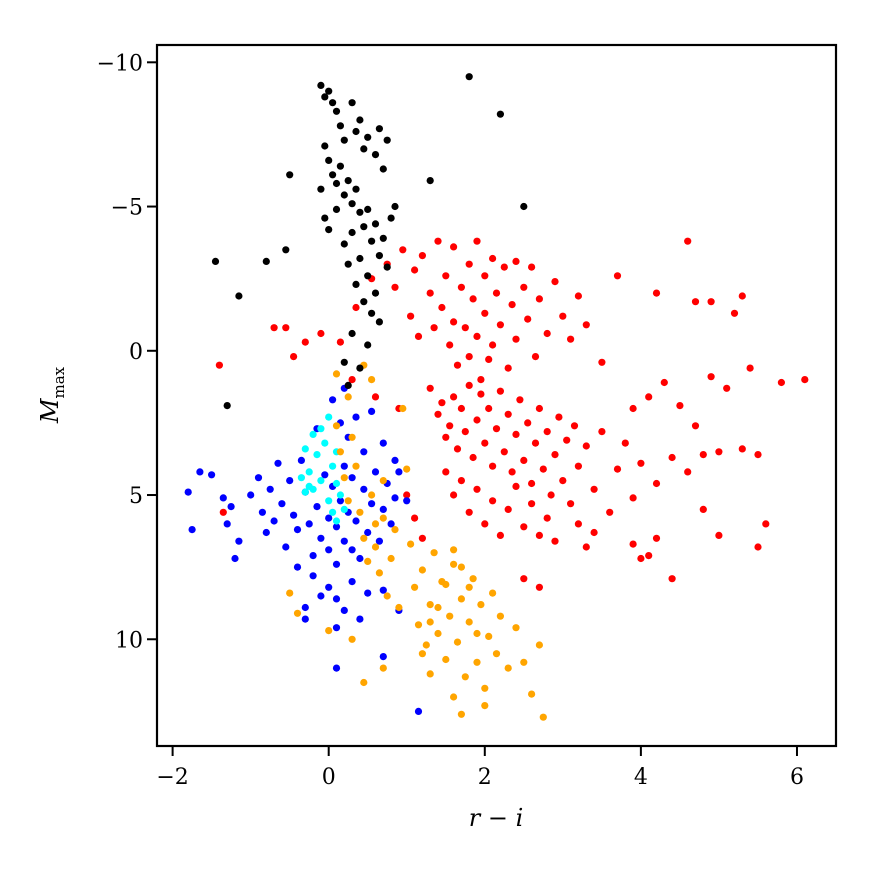 This screenshot has width=873, height=873. What do you see at coordinates (50, 410) in the screenshot?
I see `y-axis-label-main: M` at bounding box center [50, 410].